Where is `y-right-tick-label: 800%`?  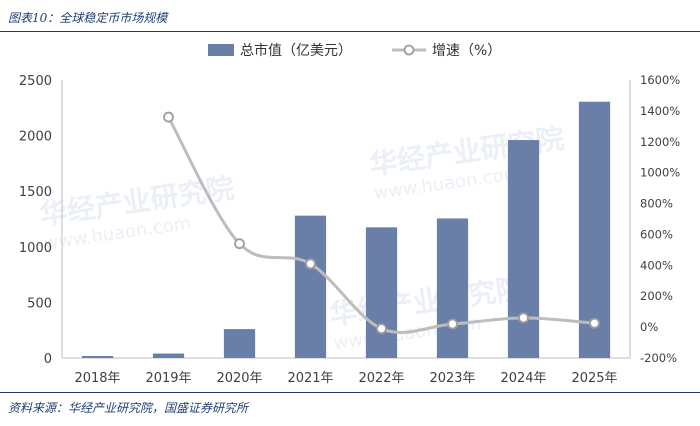
y-right-tick-label: 800% is located at coordinates (656, 204).